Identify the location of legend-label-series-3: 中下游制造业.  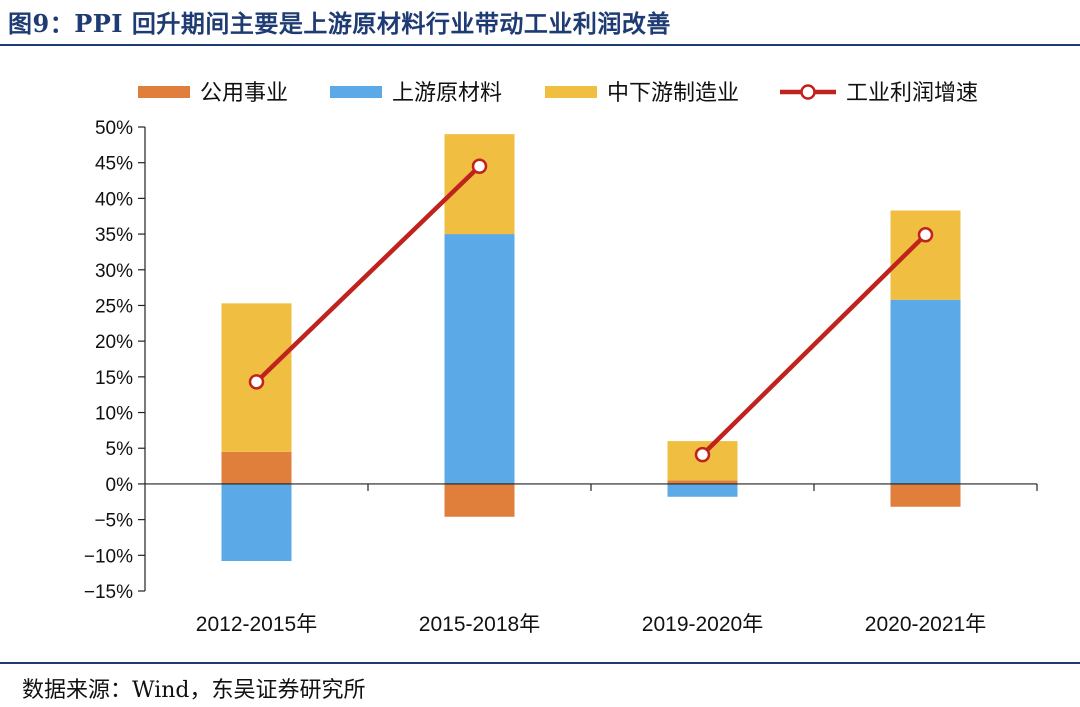
(673, 92).